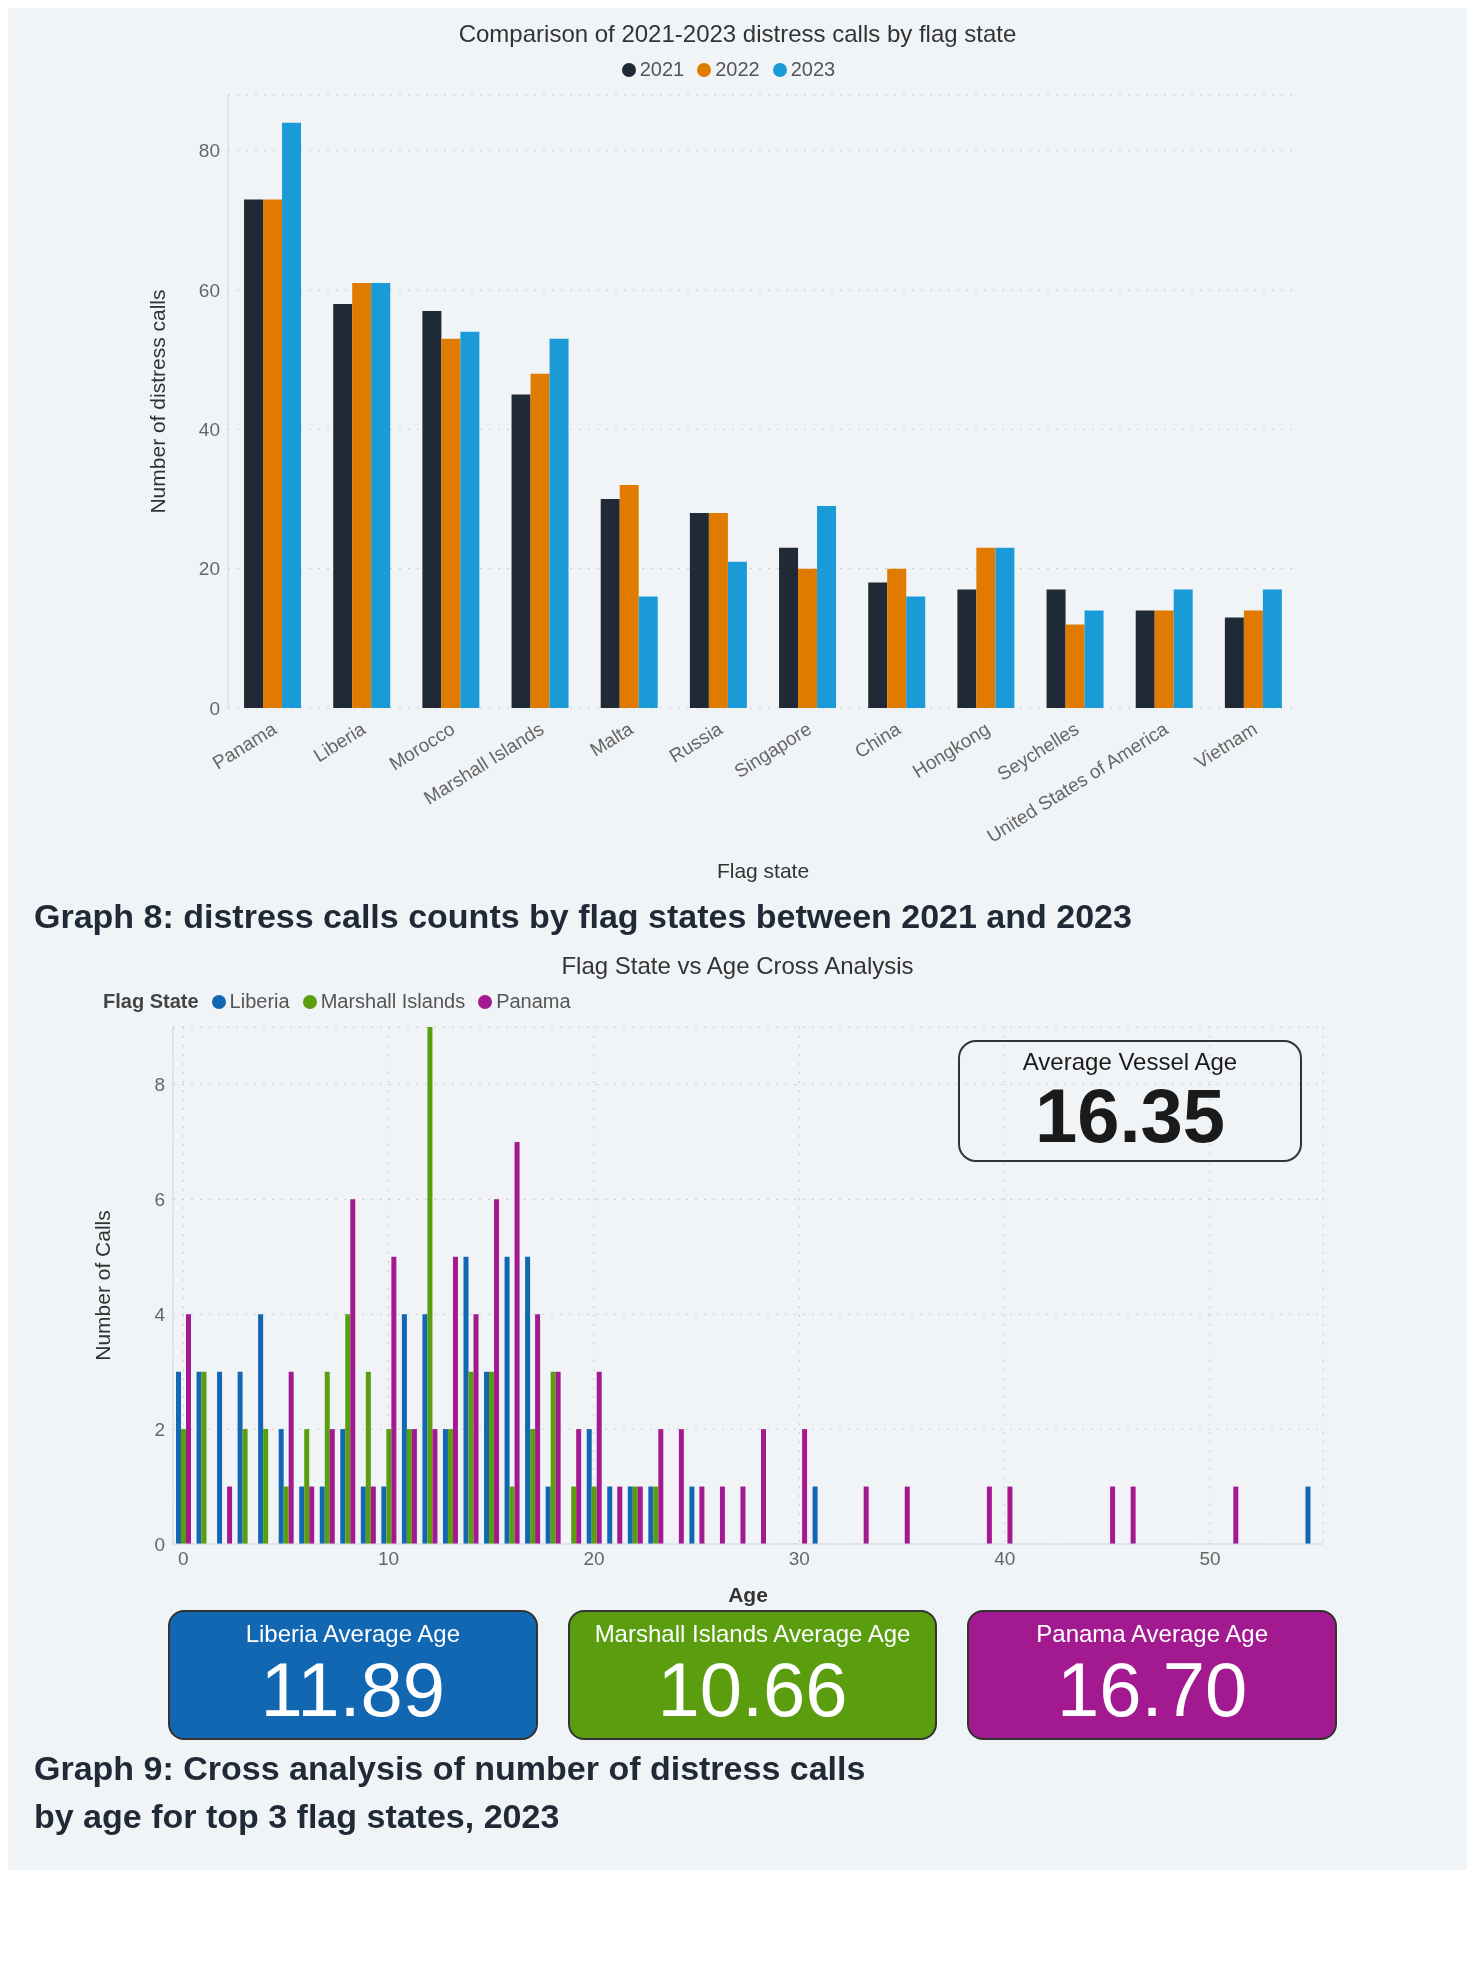 The height and width of the screenshot is (1983, 1475). Describe the element at coordinates (353, 1689) in the screenshot. I see `text: 11.89` at that location.